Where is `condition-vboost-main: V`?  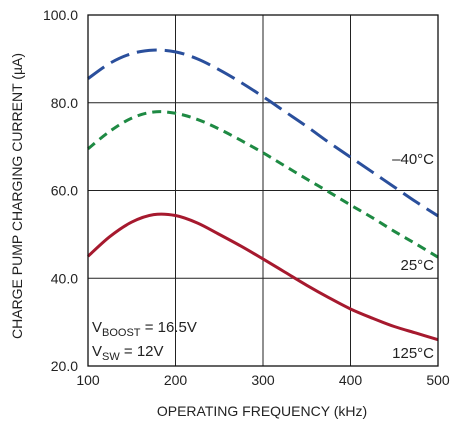
condition-vboost-main: V is located at coordinates (97, 327).